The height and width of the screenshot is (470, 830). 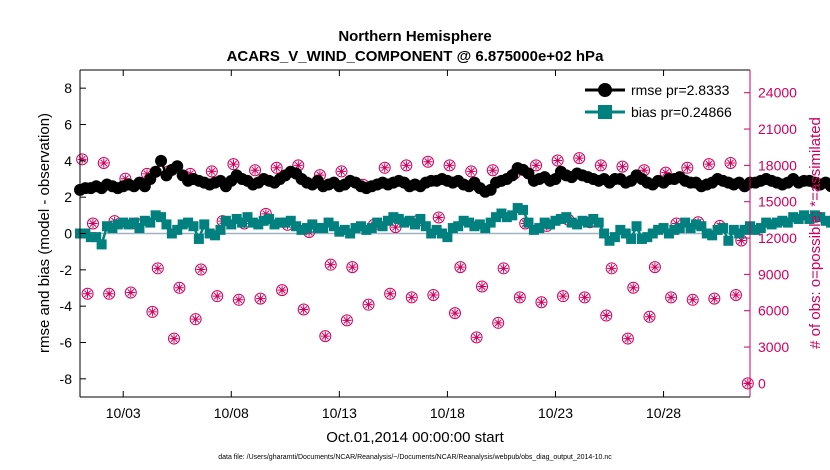 I want to click on legend-rmse-label: rmse pr=2.8333, so click(x=680, y=90).